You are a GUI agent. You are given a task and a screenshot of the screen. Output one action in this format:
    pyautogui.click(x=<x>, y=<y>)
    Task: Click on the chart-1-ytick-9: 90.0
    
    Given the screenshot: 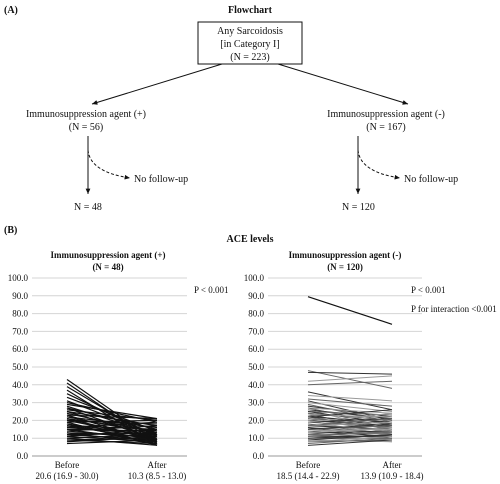 What is the action you would take?
    pyautogui.click(x=256, y=296)
    